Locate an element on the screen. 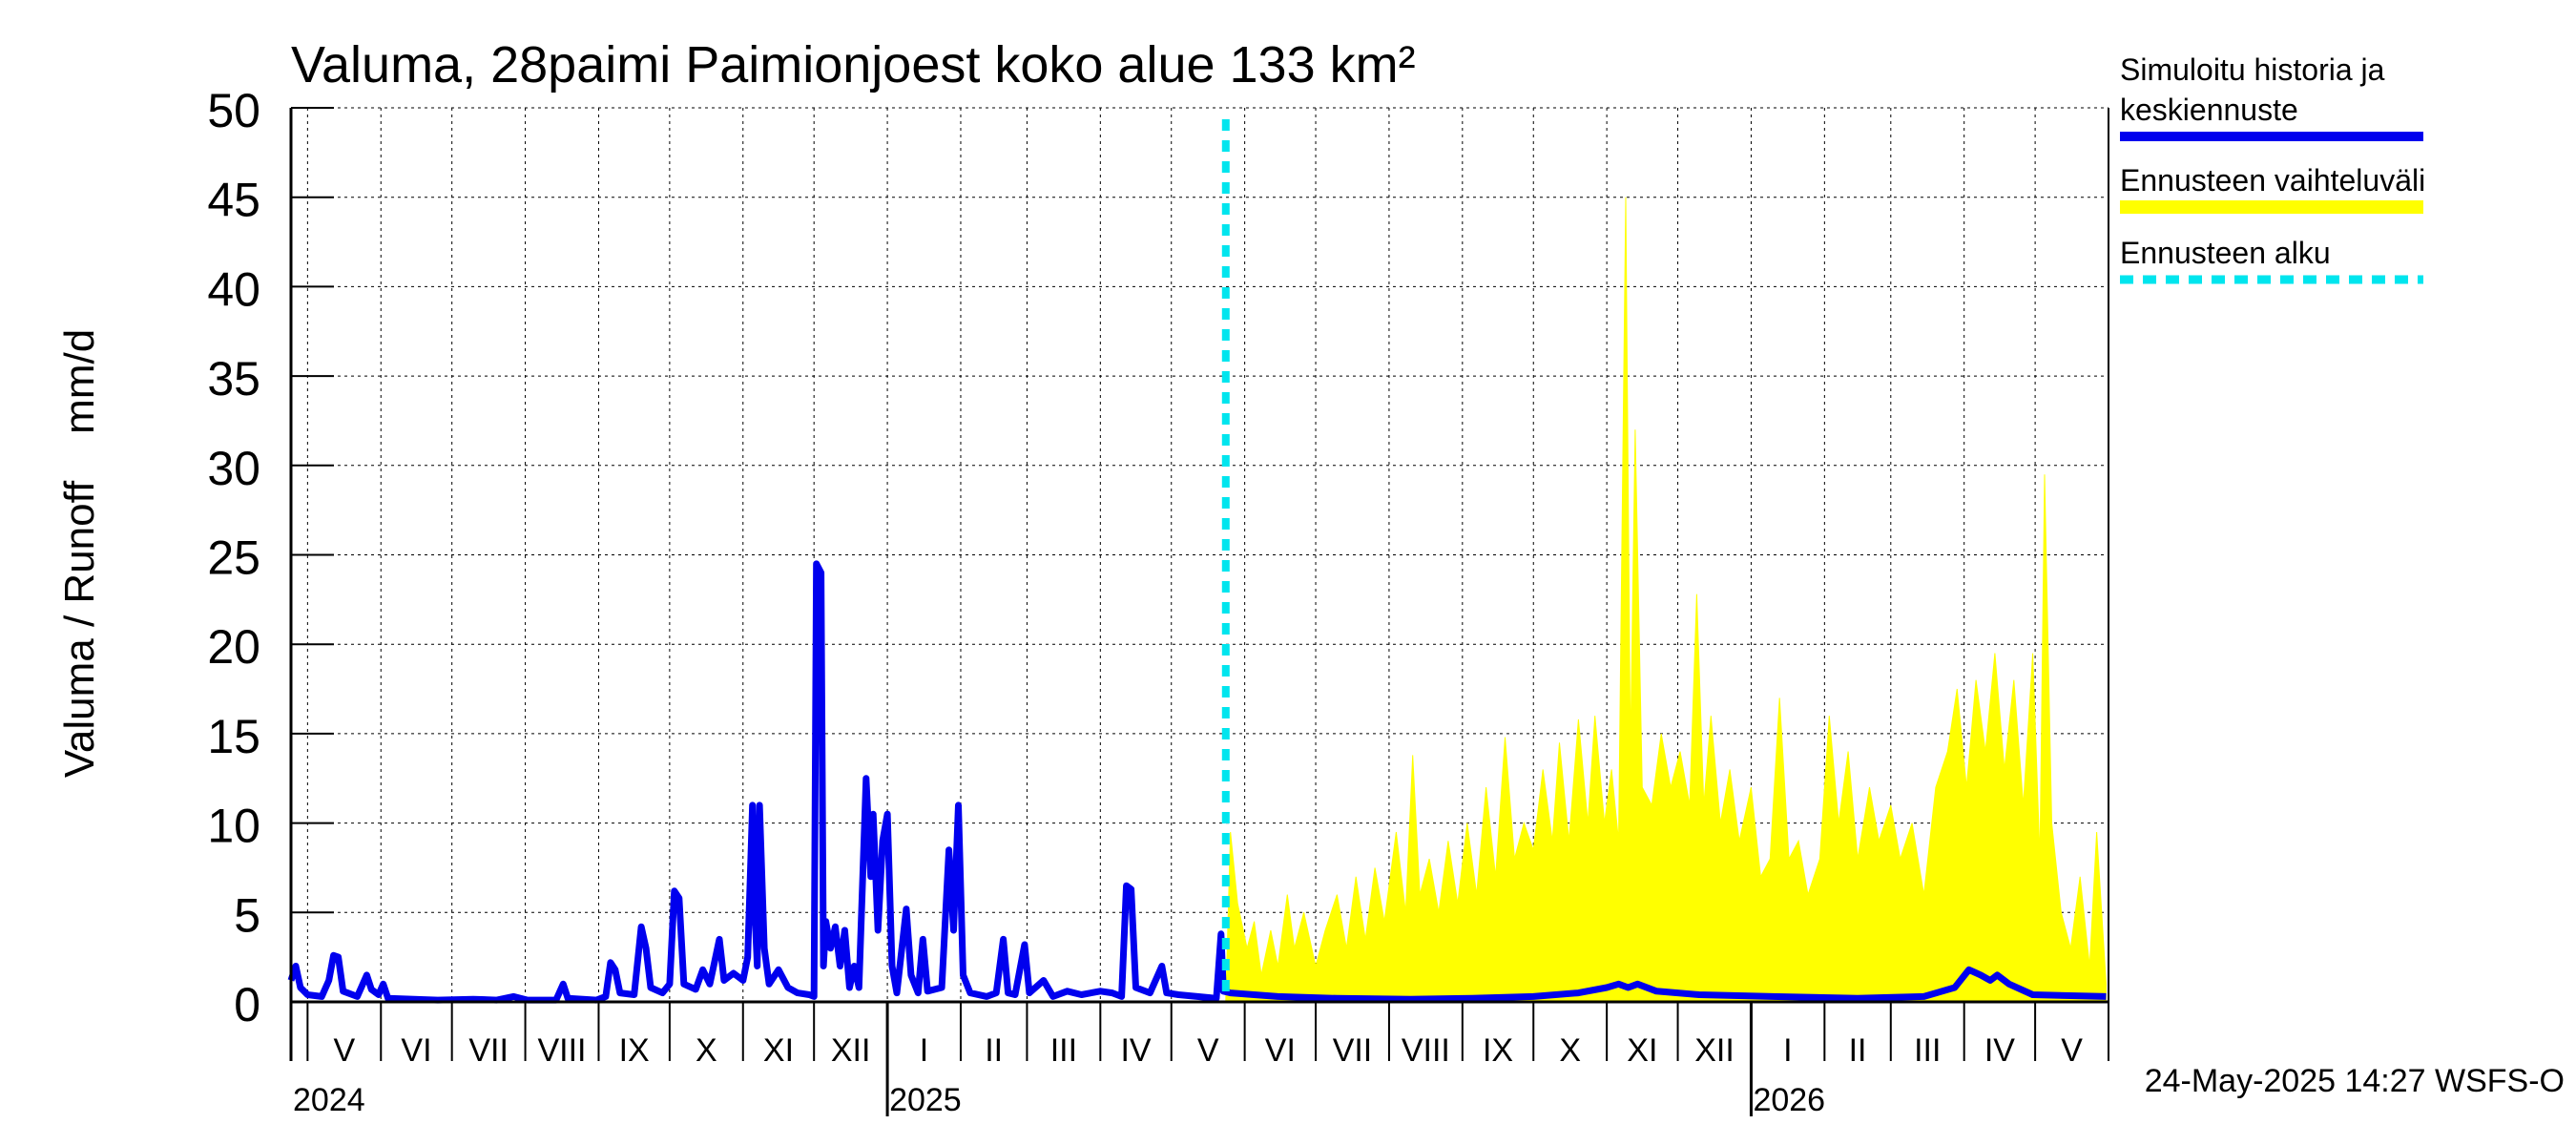  y-tick-label: 20 is located at coordinates (233, 647).